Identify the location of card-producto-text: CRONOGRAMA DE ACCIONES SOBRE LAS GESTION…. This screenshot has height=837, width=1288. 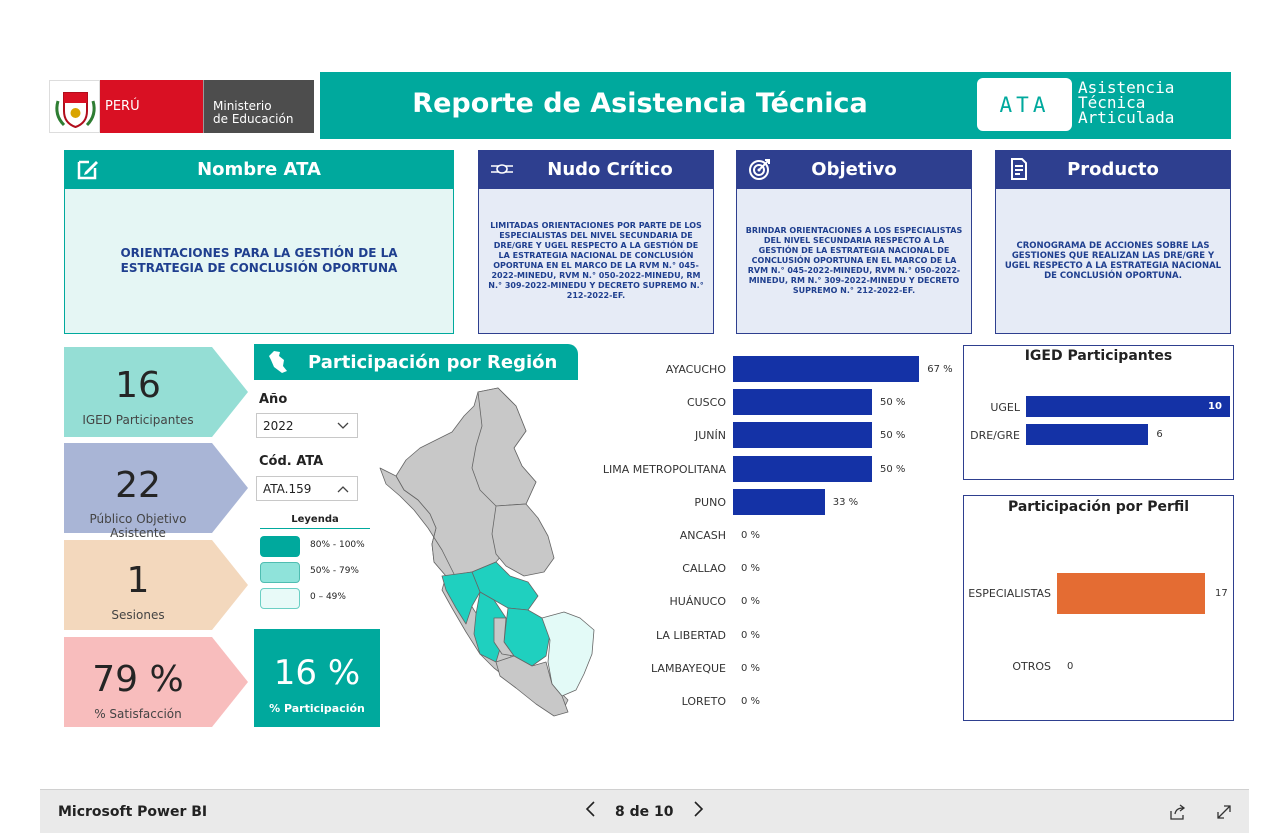
(1113, 261).